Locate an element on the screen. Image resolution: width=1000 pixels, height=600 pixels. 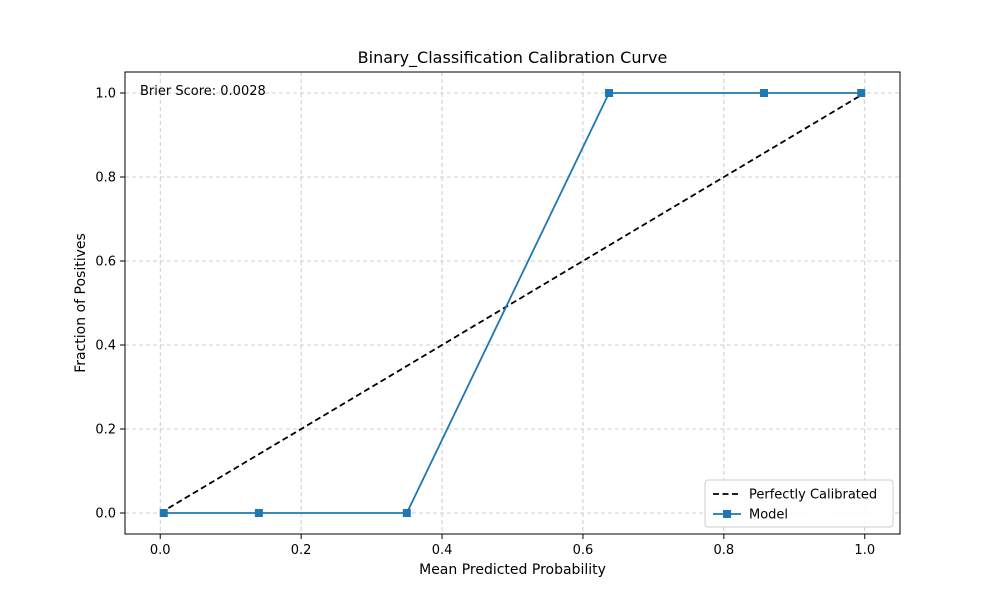
x-tick-label: 0.0 is located at coordinates (160, 550).